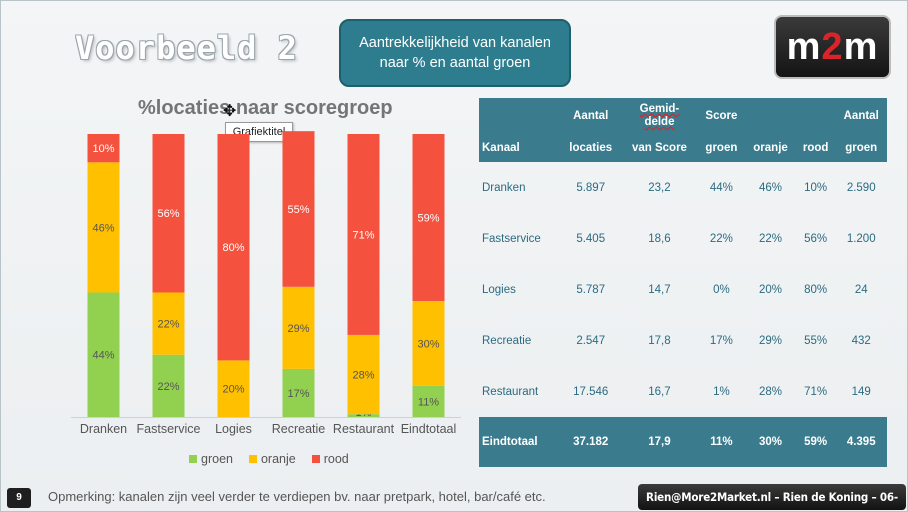 Image resolution: width=908 pixels, height=512 pixels. I want to click on cell-oranje: 30%, so click(770, 442).